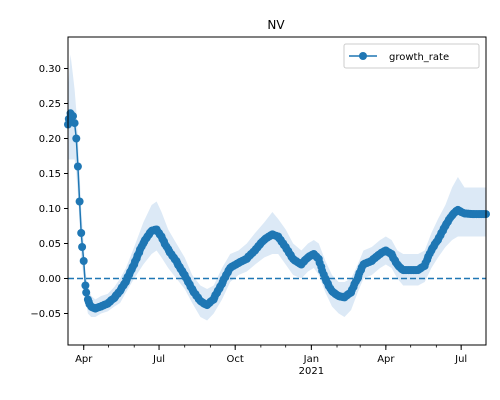 The width and height of the screenshot is (500, 400). Describe the element at coordinates (50, 174) in the screenshot. I see `y-tick-label: 0.15` at that location.